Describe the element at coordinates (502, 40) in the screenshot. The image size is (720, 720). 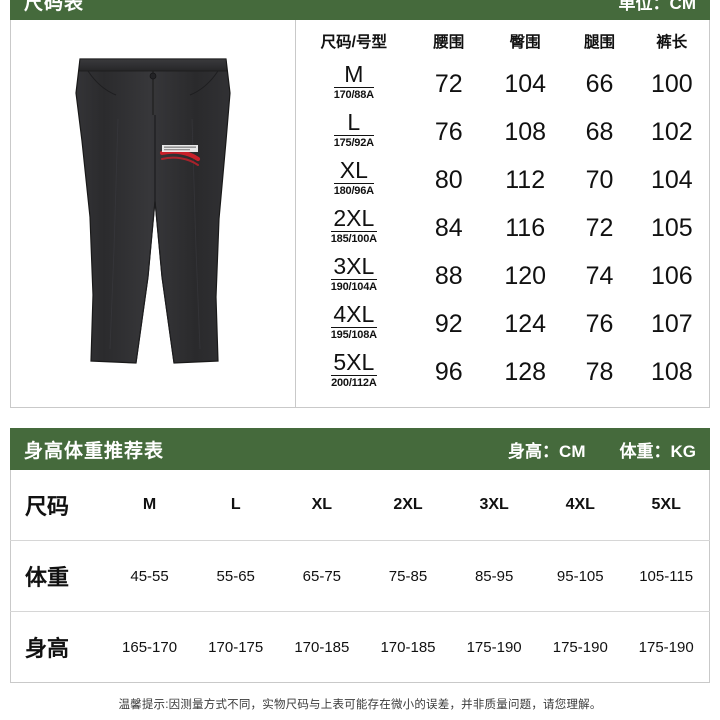
I see `size-table-header-row: 尺码/号型 腰围 臀围 腿围 裤长` at that location.